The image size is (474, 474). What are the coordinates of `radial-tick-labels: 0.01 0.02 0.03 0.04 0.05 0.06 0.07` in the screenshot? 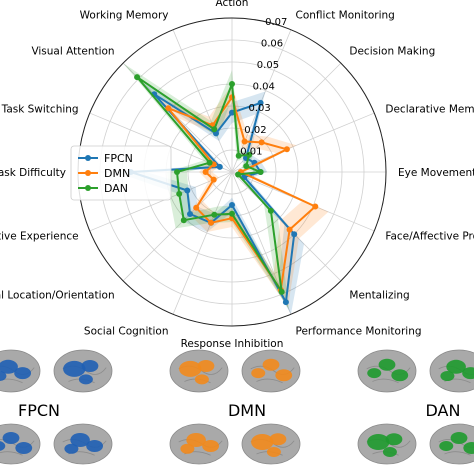 It's located at (263, 87).